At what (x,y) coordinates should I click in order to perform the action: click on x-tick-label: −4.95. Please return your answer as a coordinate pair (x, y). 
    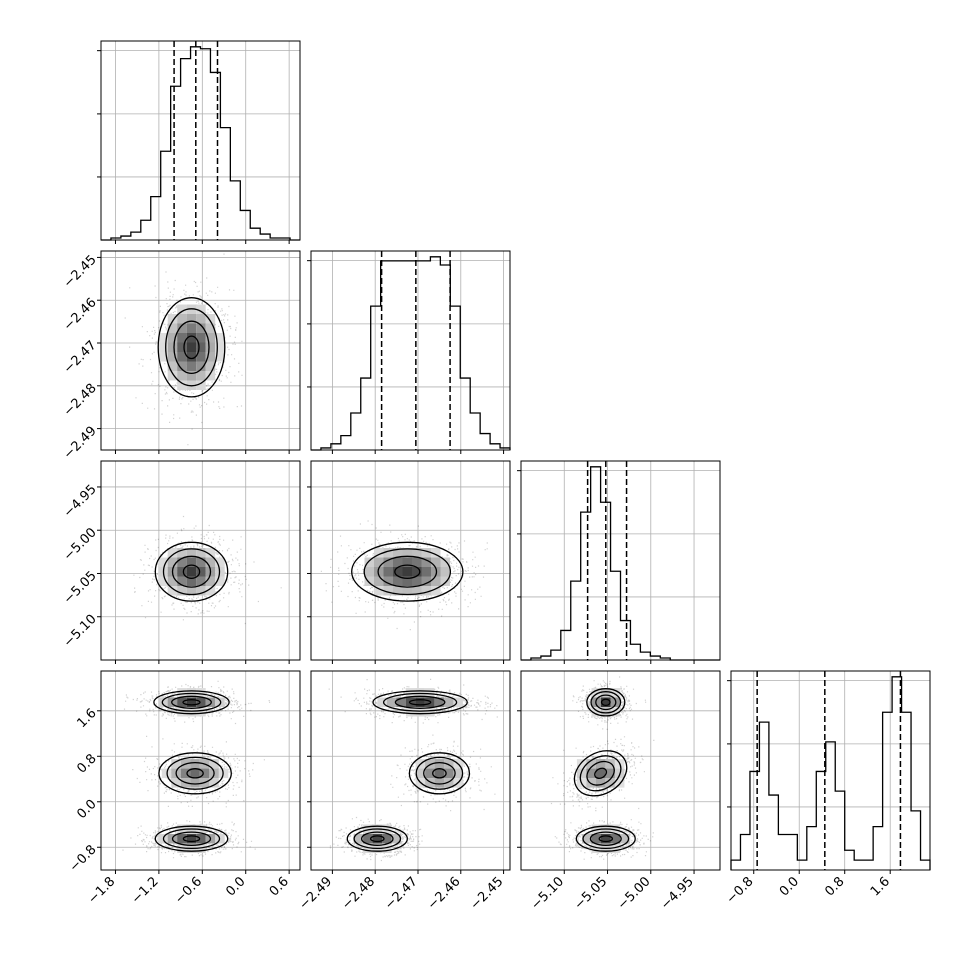
    Looking at the image, I should click on (677, 893).